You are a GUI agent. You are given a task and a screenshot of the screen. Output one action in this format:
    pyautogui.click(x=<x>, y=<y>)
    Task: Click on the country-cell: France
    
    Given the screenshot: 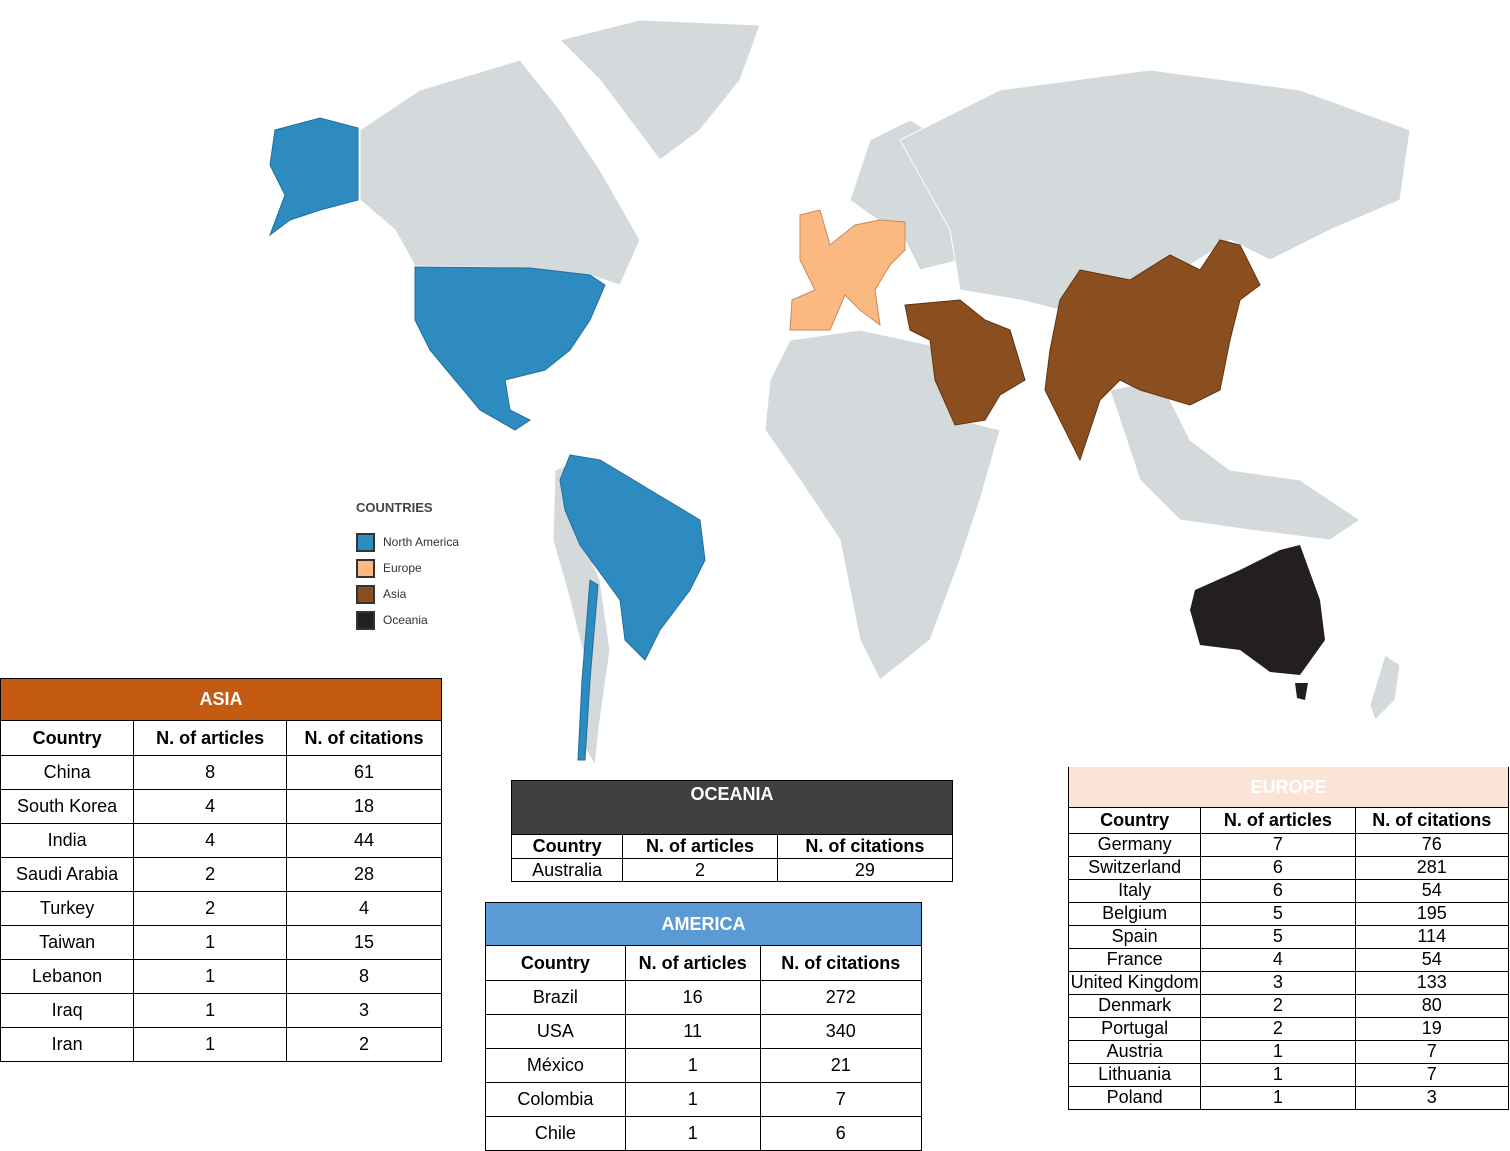 What is the action you would take?
    pyautogui.click(x=1134, y=960)
    